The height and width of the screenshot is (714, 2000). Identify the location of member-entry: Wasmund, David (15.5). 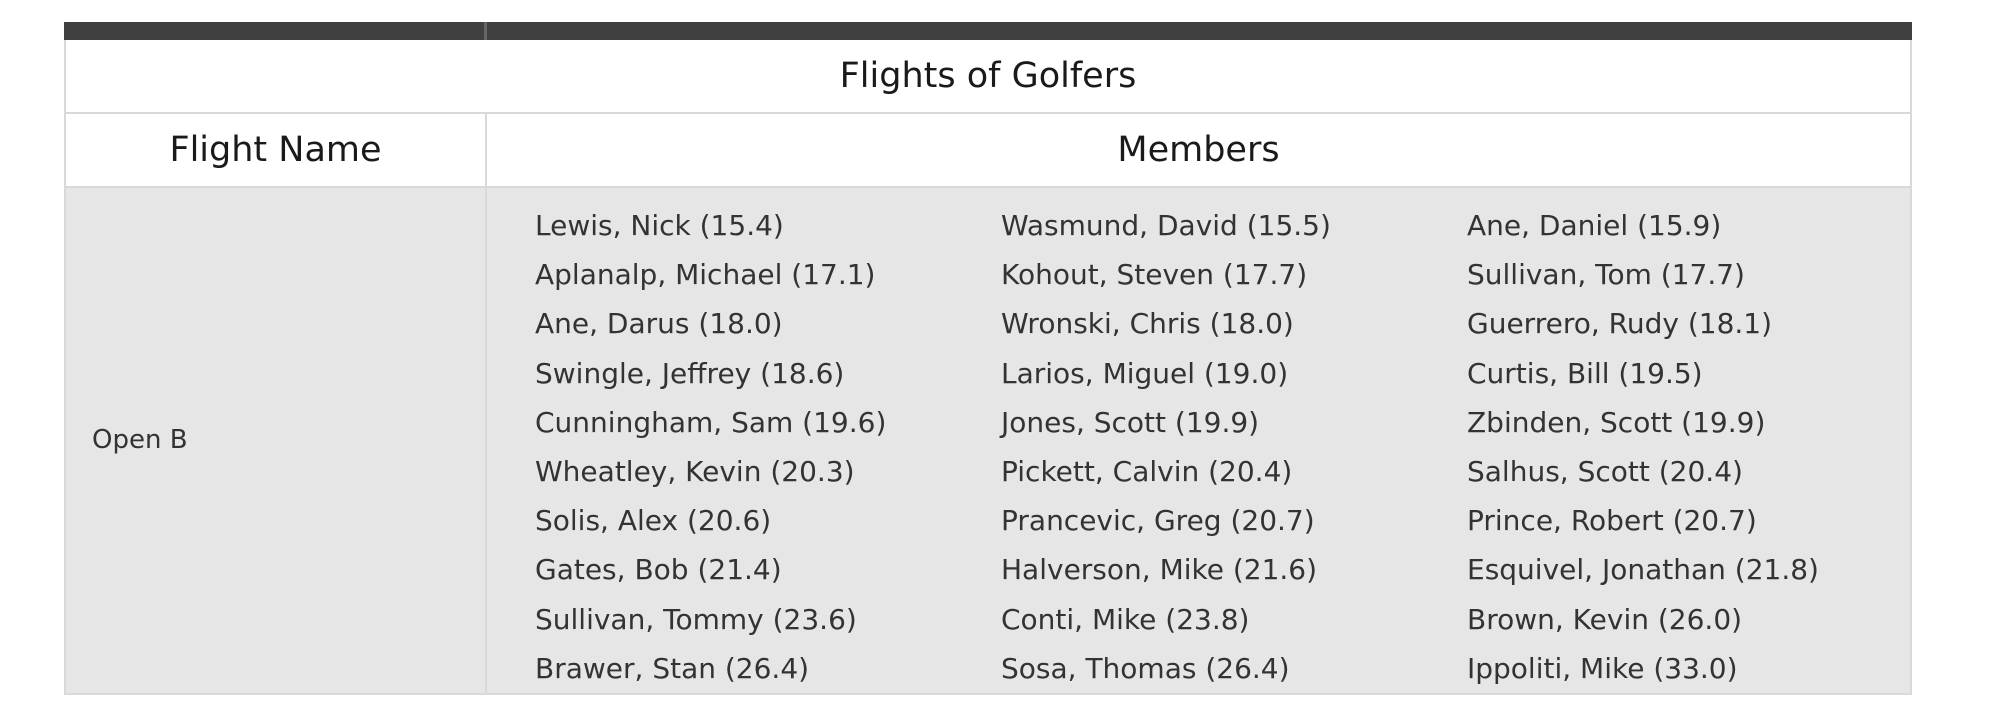
(1166, 226).